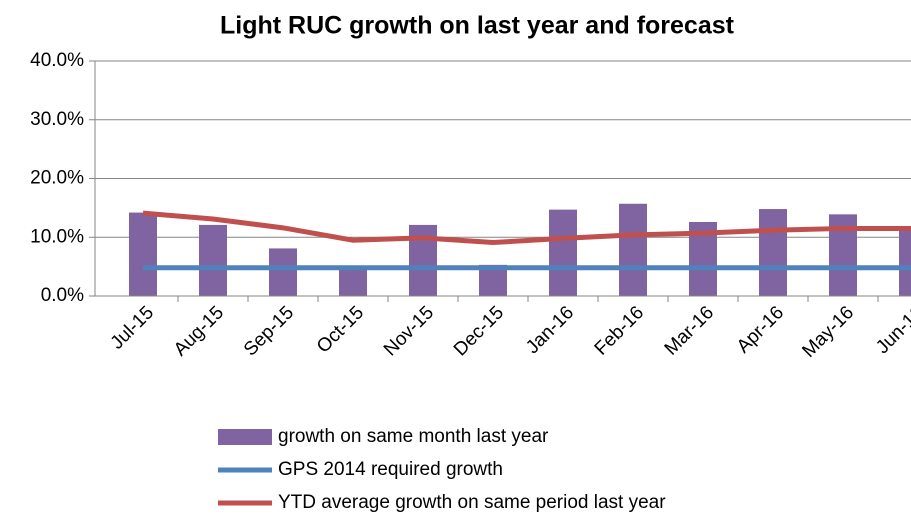  Describe the element at coordinates (891, 330) in the screenshot. I see `x-tick-label: Jun-16` at that location.